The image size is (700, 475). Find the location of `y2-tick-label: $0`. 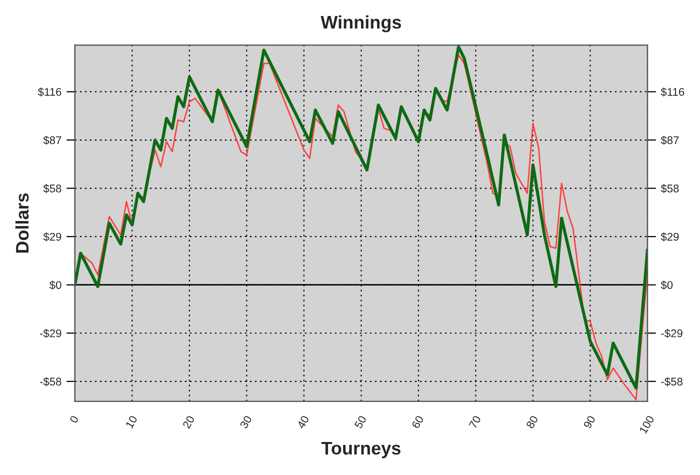

y2-tick-label: $0 is located at coordinates (666, 285).